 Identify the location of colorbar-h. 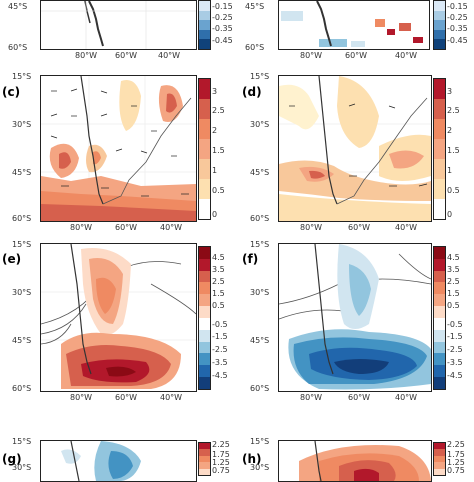
(439, 459).